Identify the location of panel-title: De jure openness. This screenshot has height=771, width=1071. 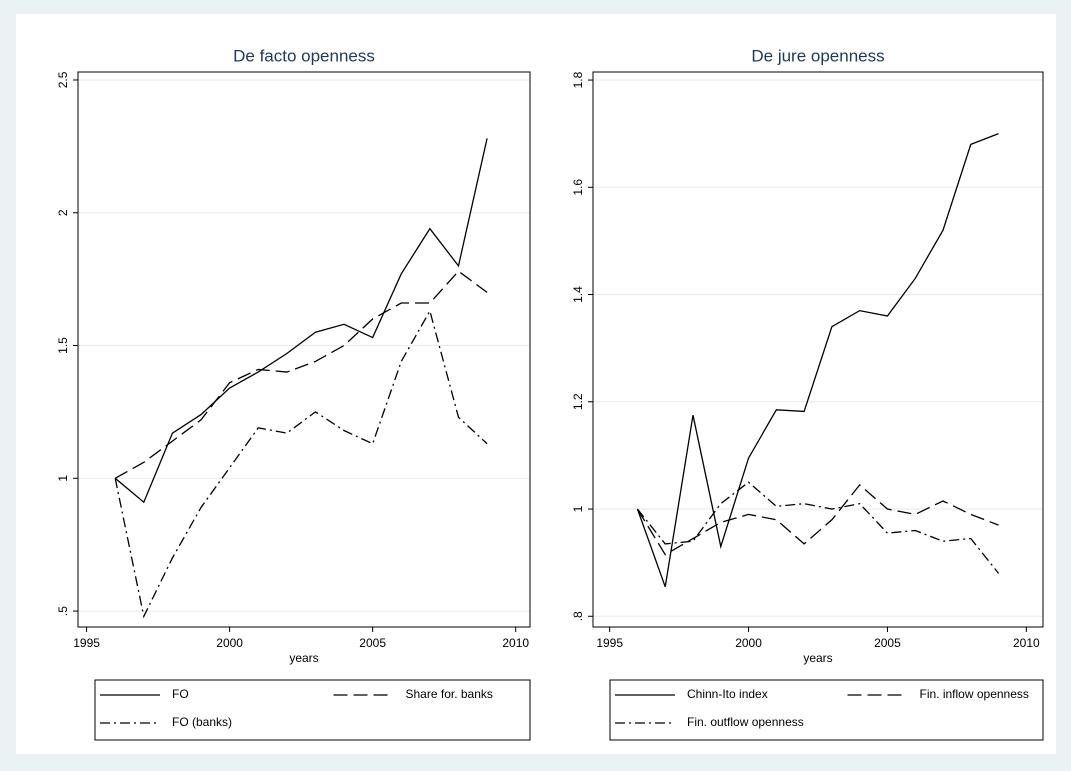
(817, 55).